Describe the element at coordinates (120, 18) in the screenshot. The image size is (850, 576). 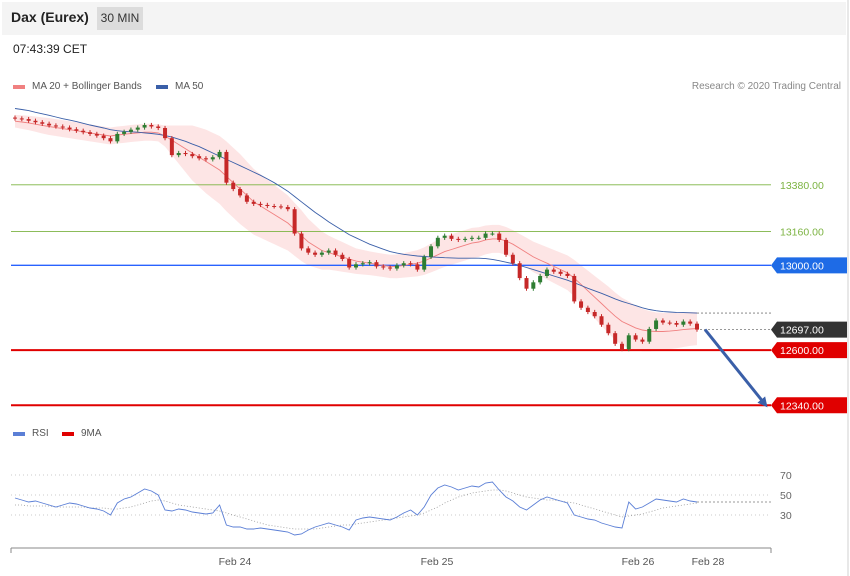
I see `timeframe-badge: 30 MIN` at that location.